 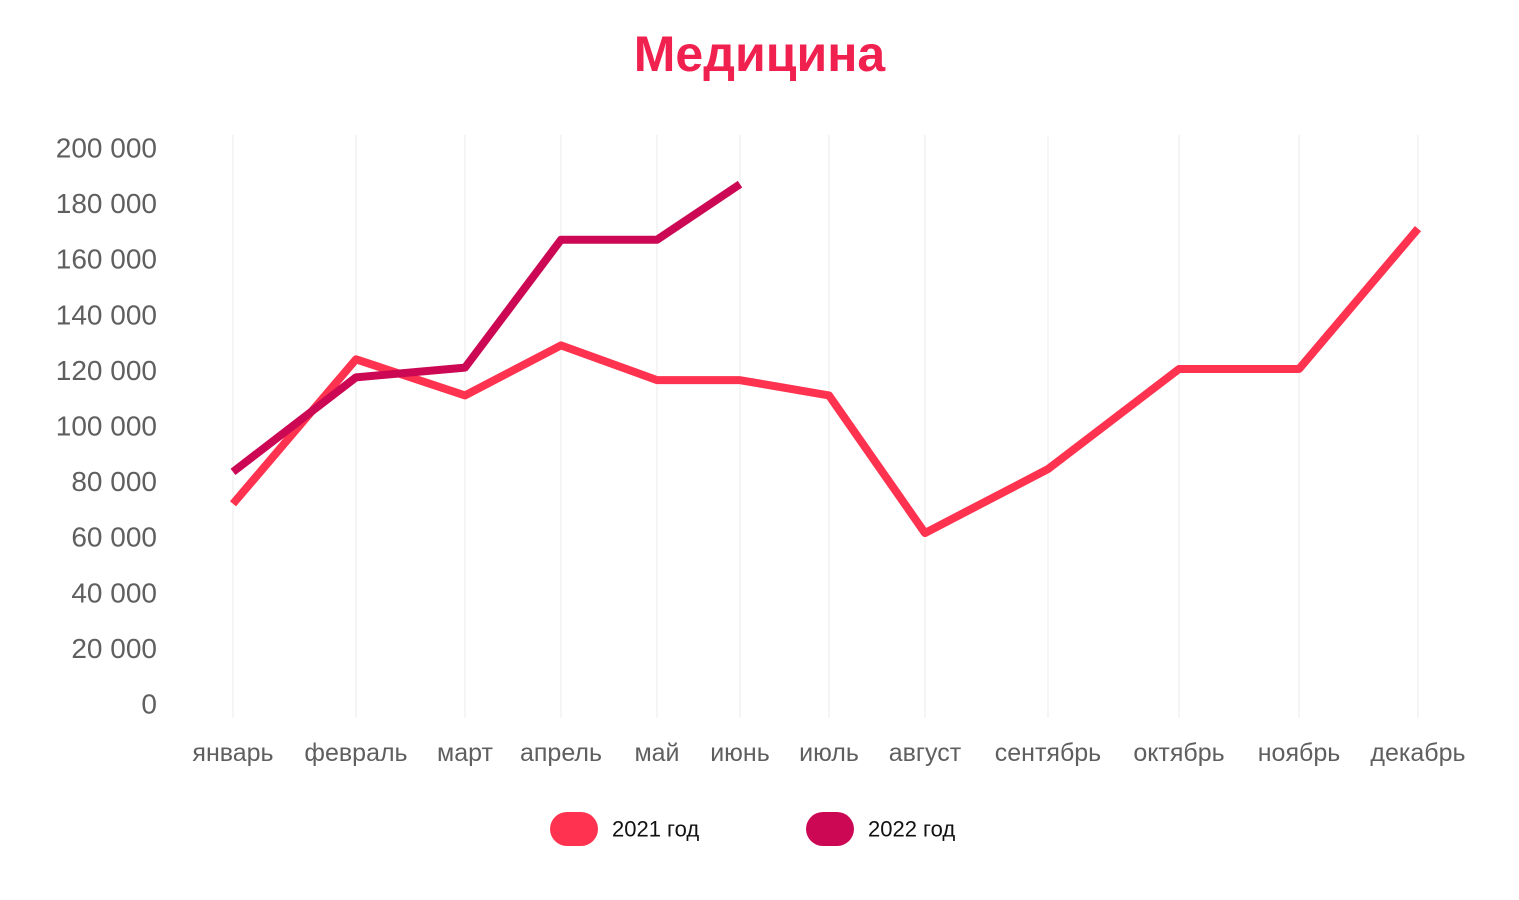 What do you see at coordinates (114, 592) in the screenshot?
I see `y-tick-label: 40 000` at bounding box center [114, 592].